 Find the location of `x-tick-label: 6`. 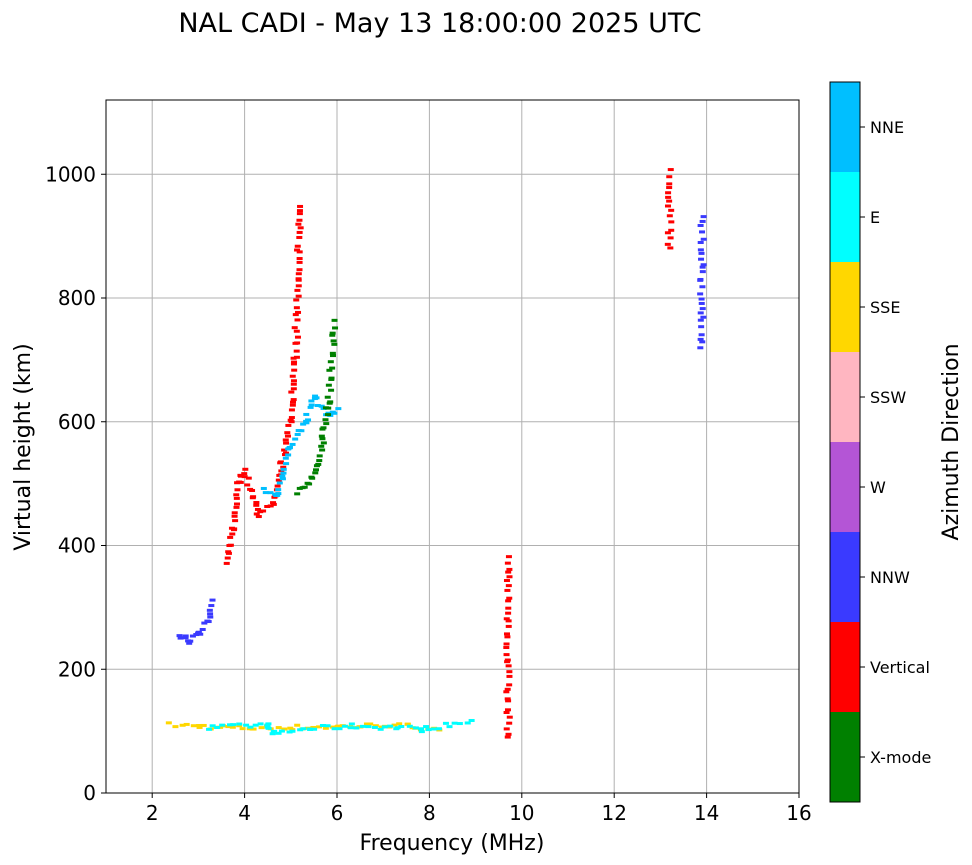

x-tick-label: 6 is located at coordinates (337, 813).